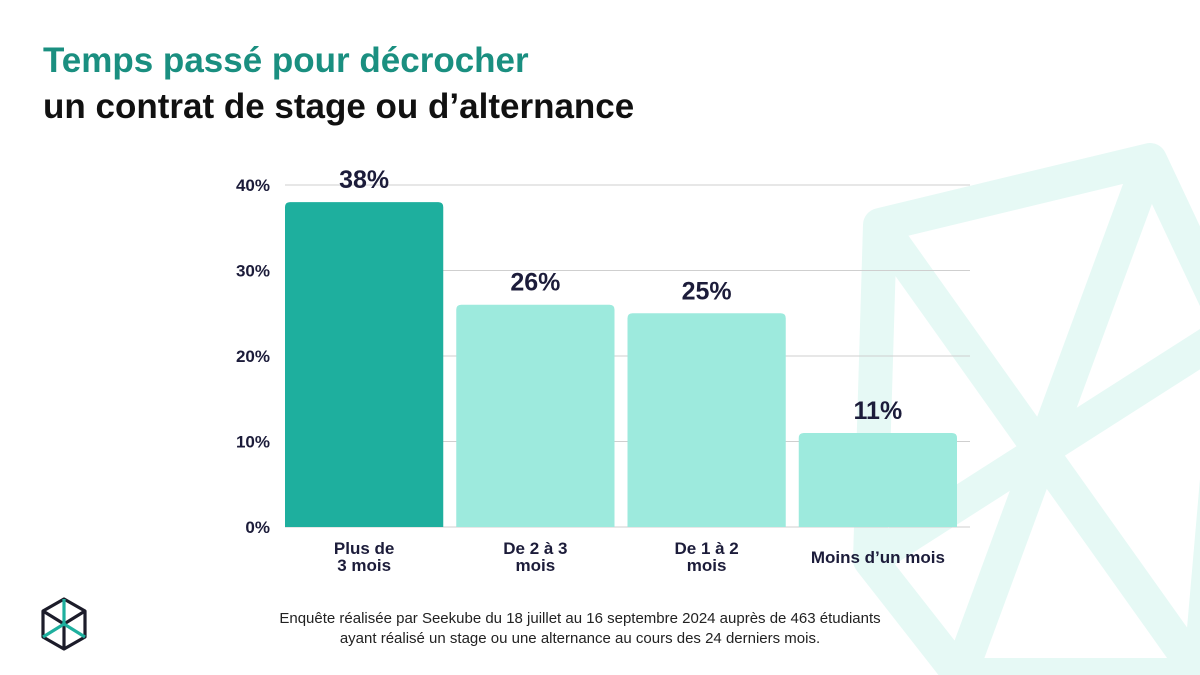 The width and height of the screenshot is (1200, 675). What do you see at coordinates (253, 185) in the screenshot?
I see `y-tick-label: 40%` at bounding box center [253, 185].